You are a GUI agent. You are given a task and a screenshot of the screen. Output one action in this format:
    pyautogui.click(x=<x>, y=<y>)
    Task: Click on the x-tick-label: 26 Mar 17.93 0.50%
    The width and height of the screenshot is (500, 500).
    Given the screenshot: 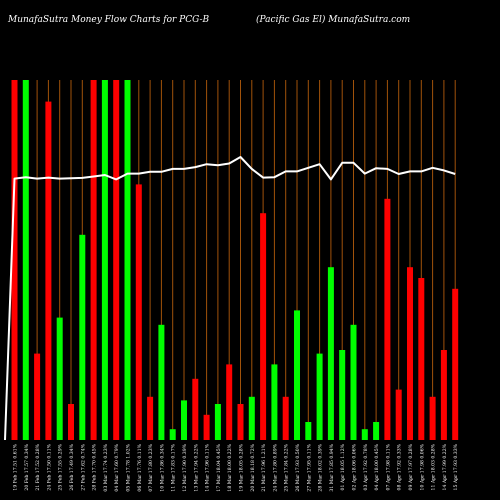 What is the action you would take?
    pyautogui.click(x=298, y=467)
    